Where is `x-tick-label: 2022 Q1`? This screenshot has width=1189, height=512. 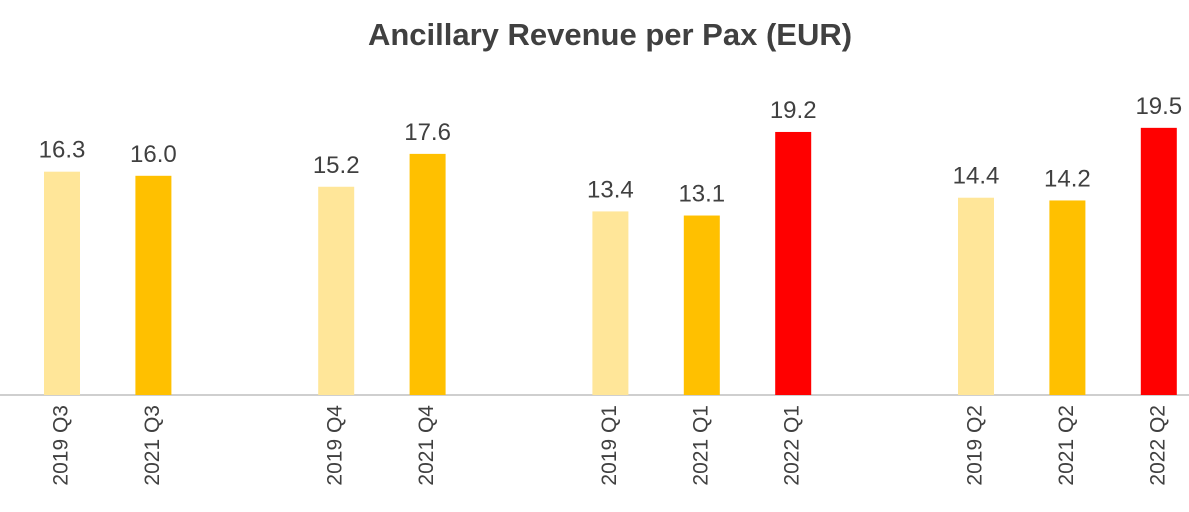
x-tick-label: 2022 Q1 is located at coordinates (792, 445).